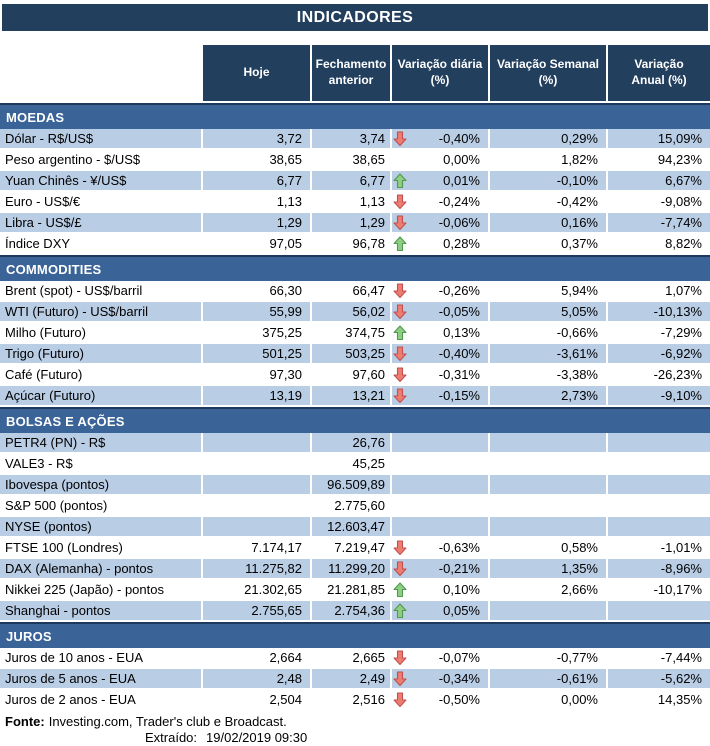  I want to click on fechamento-value: 21.281,85, so click(352, 589).